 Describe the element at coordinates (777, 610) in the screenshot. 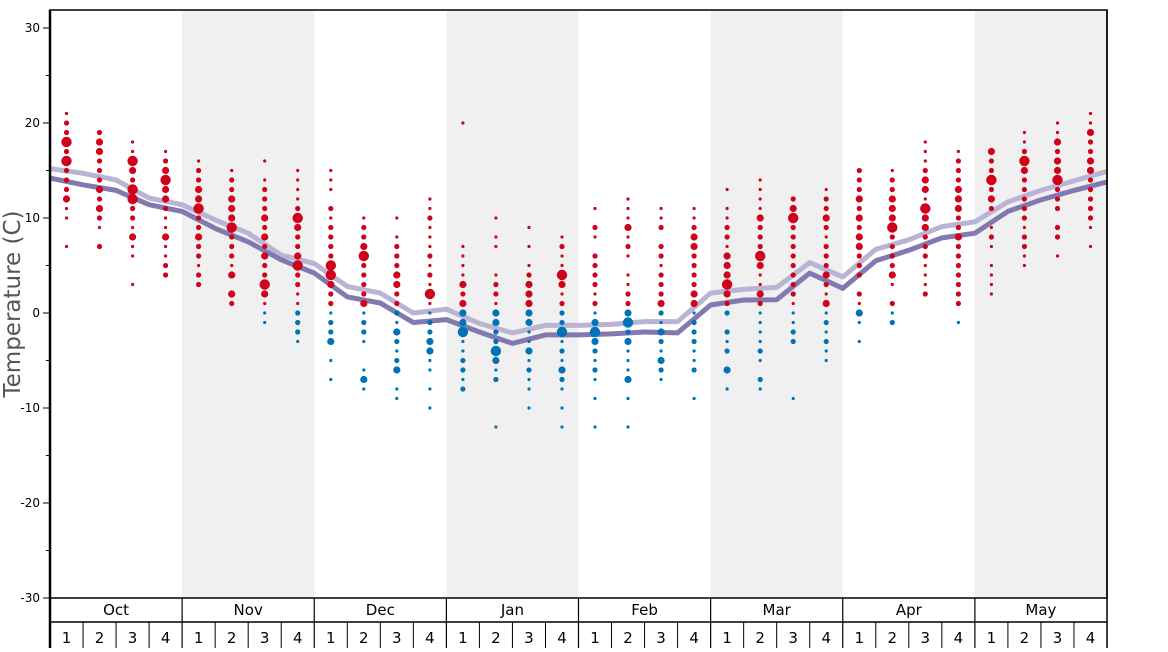

I see `month-label-mar: Mar` at that location.